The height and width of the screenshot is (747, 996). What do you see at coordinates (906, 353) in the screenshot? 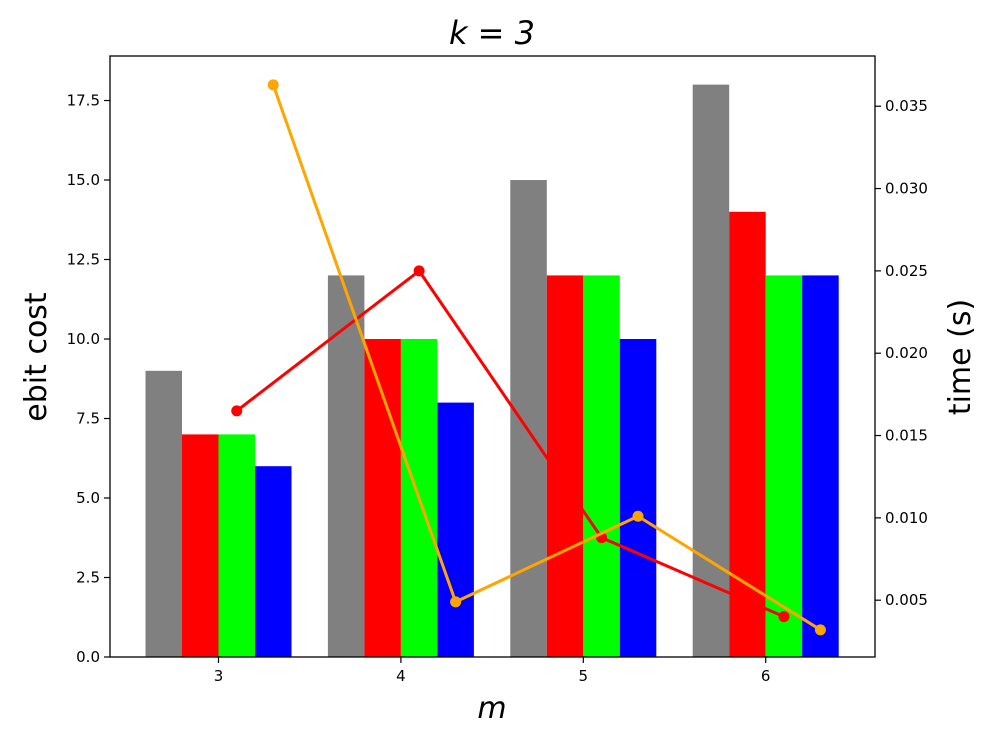
I see `y2-tick-label: 0.020` at bounding box center [906, 353].